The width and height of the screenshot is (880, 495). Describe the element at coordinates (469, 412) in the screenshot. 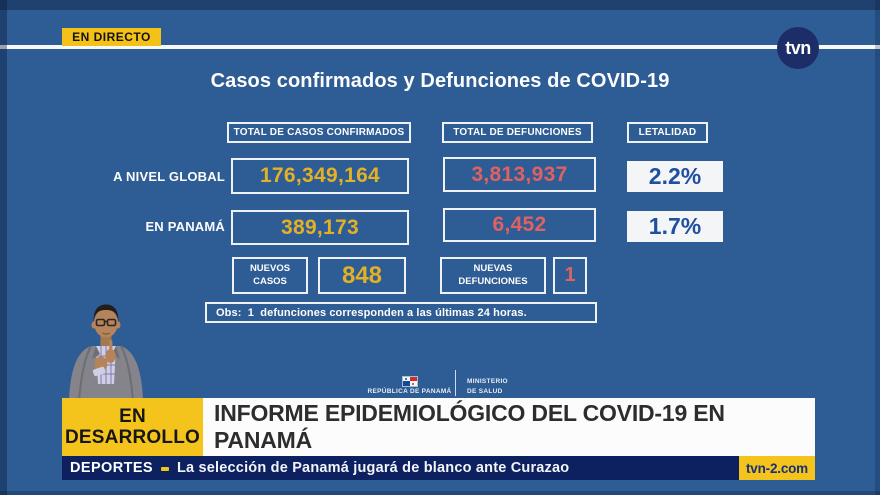

I see `headline-line1: INFORME EPIDEMIOLÓGICO DEL COVID-19 EN` at that location.